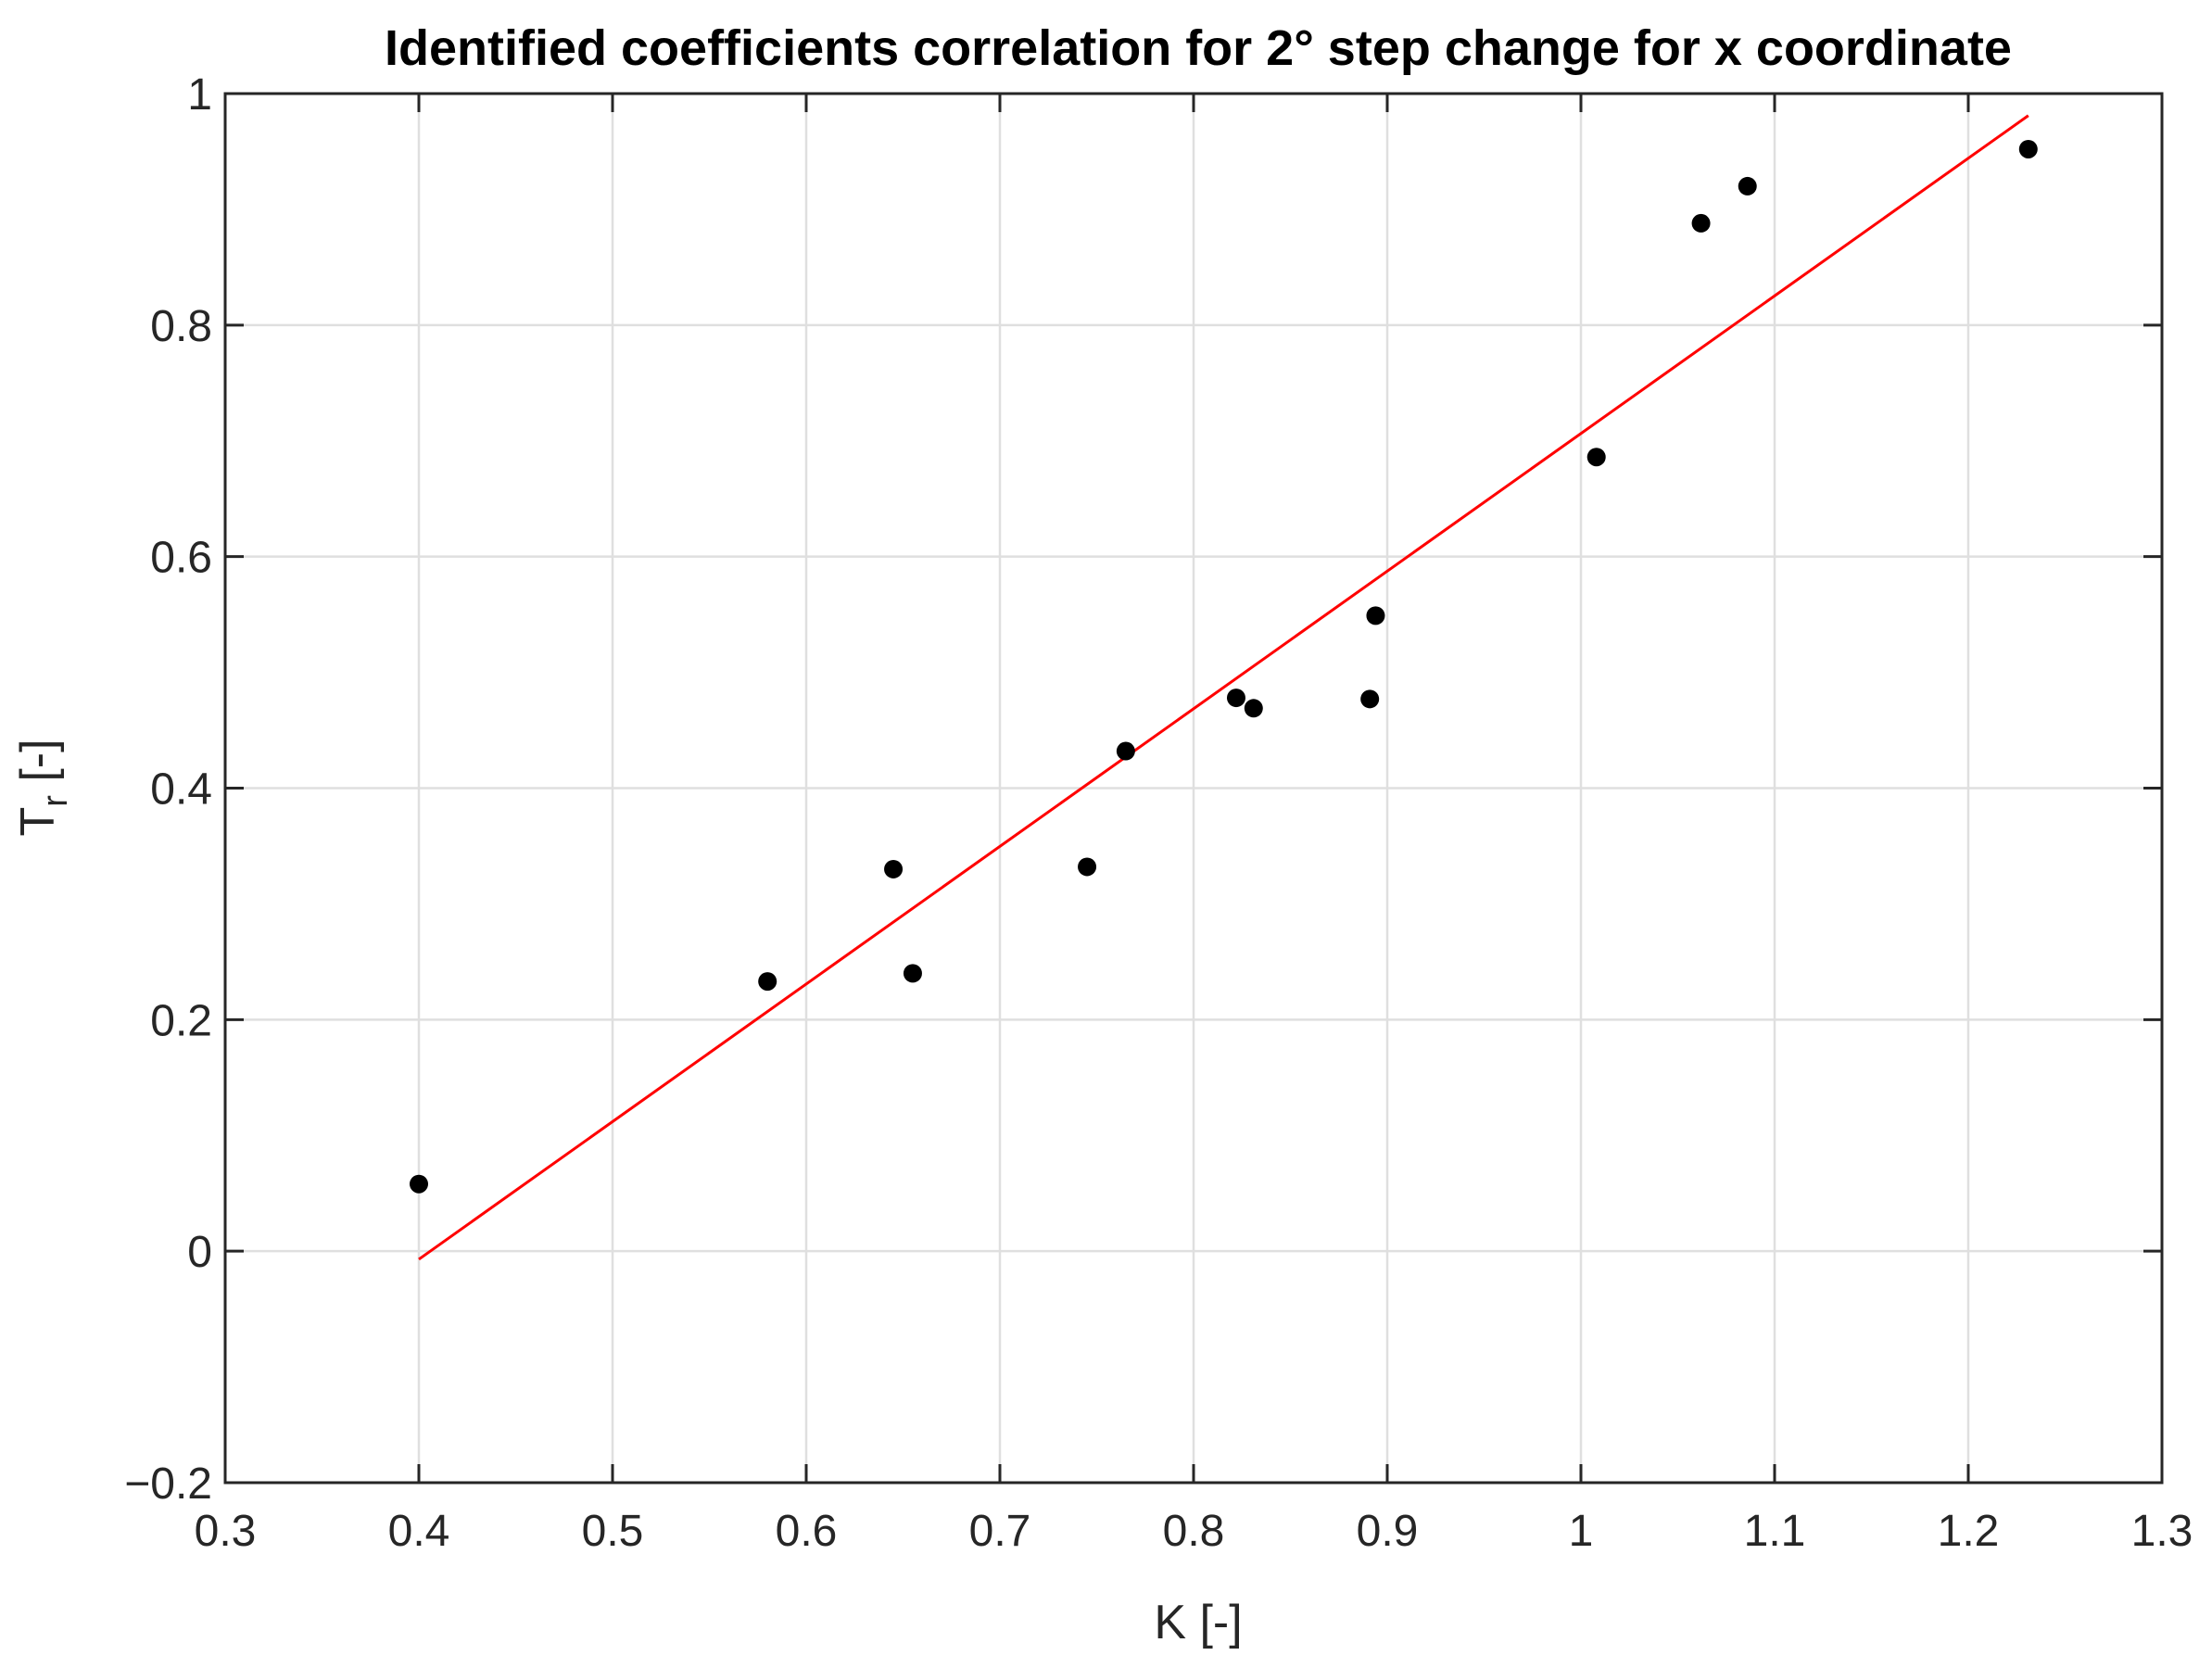 Image resolution: width=2212 pixels, height=1668 pixels. What do you see at coordinates (181, 790) in the screenshot?
I see `y-tick-label: 0.4` at bounding box center [181, 790].